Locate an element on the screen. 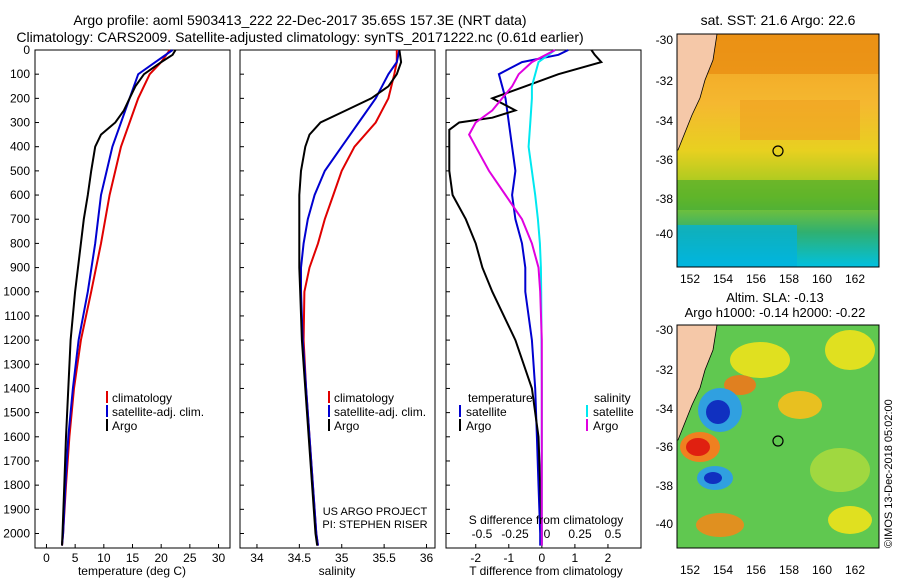 The width and height of the screenshot is (900, 585). legend-t-argo-label: Argo is located at coordinates (479, 426).